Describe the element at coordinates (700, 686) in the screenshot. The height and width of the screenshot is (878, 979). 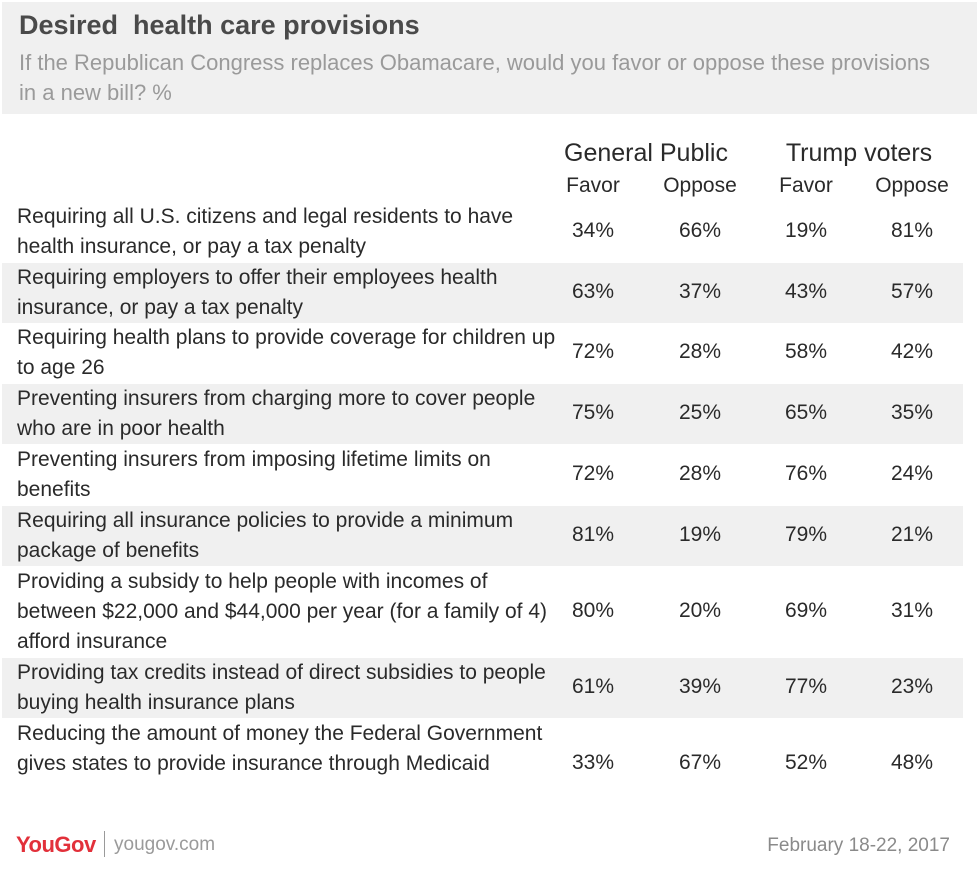
I see `value-cell: 39%` at that location.